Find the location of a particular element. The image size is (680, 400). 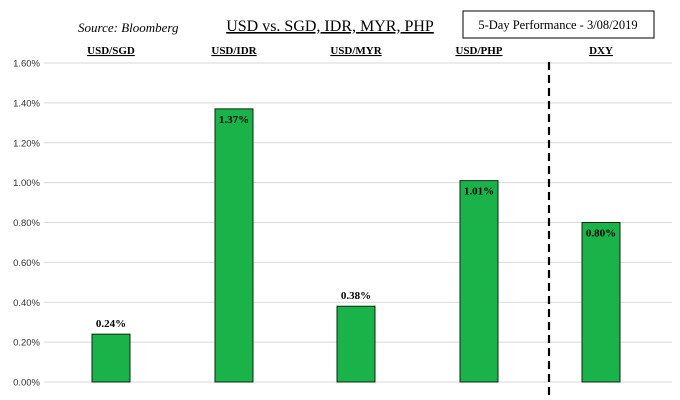

category-label: USD/SGD is located at coordinates (111, 51).